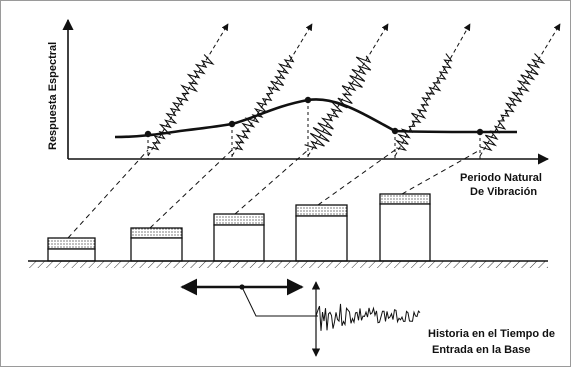 Image resolution: width=571 pixels, height=367 pixels. I want to click on base-motion-arrows, so click(250, 317).